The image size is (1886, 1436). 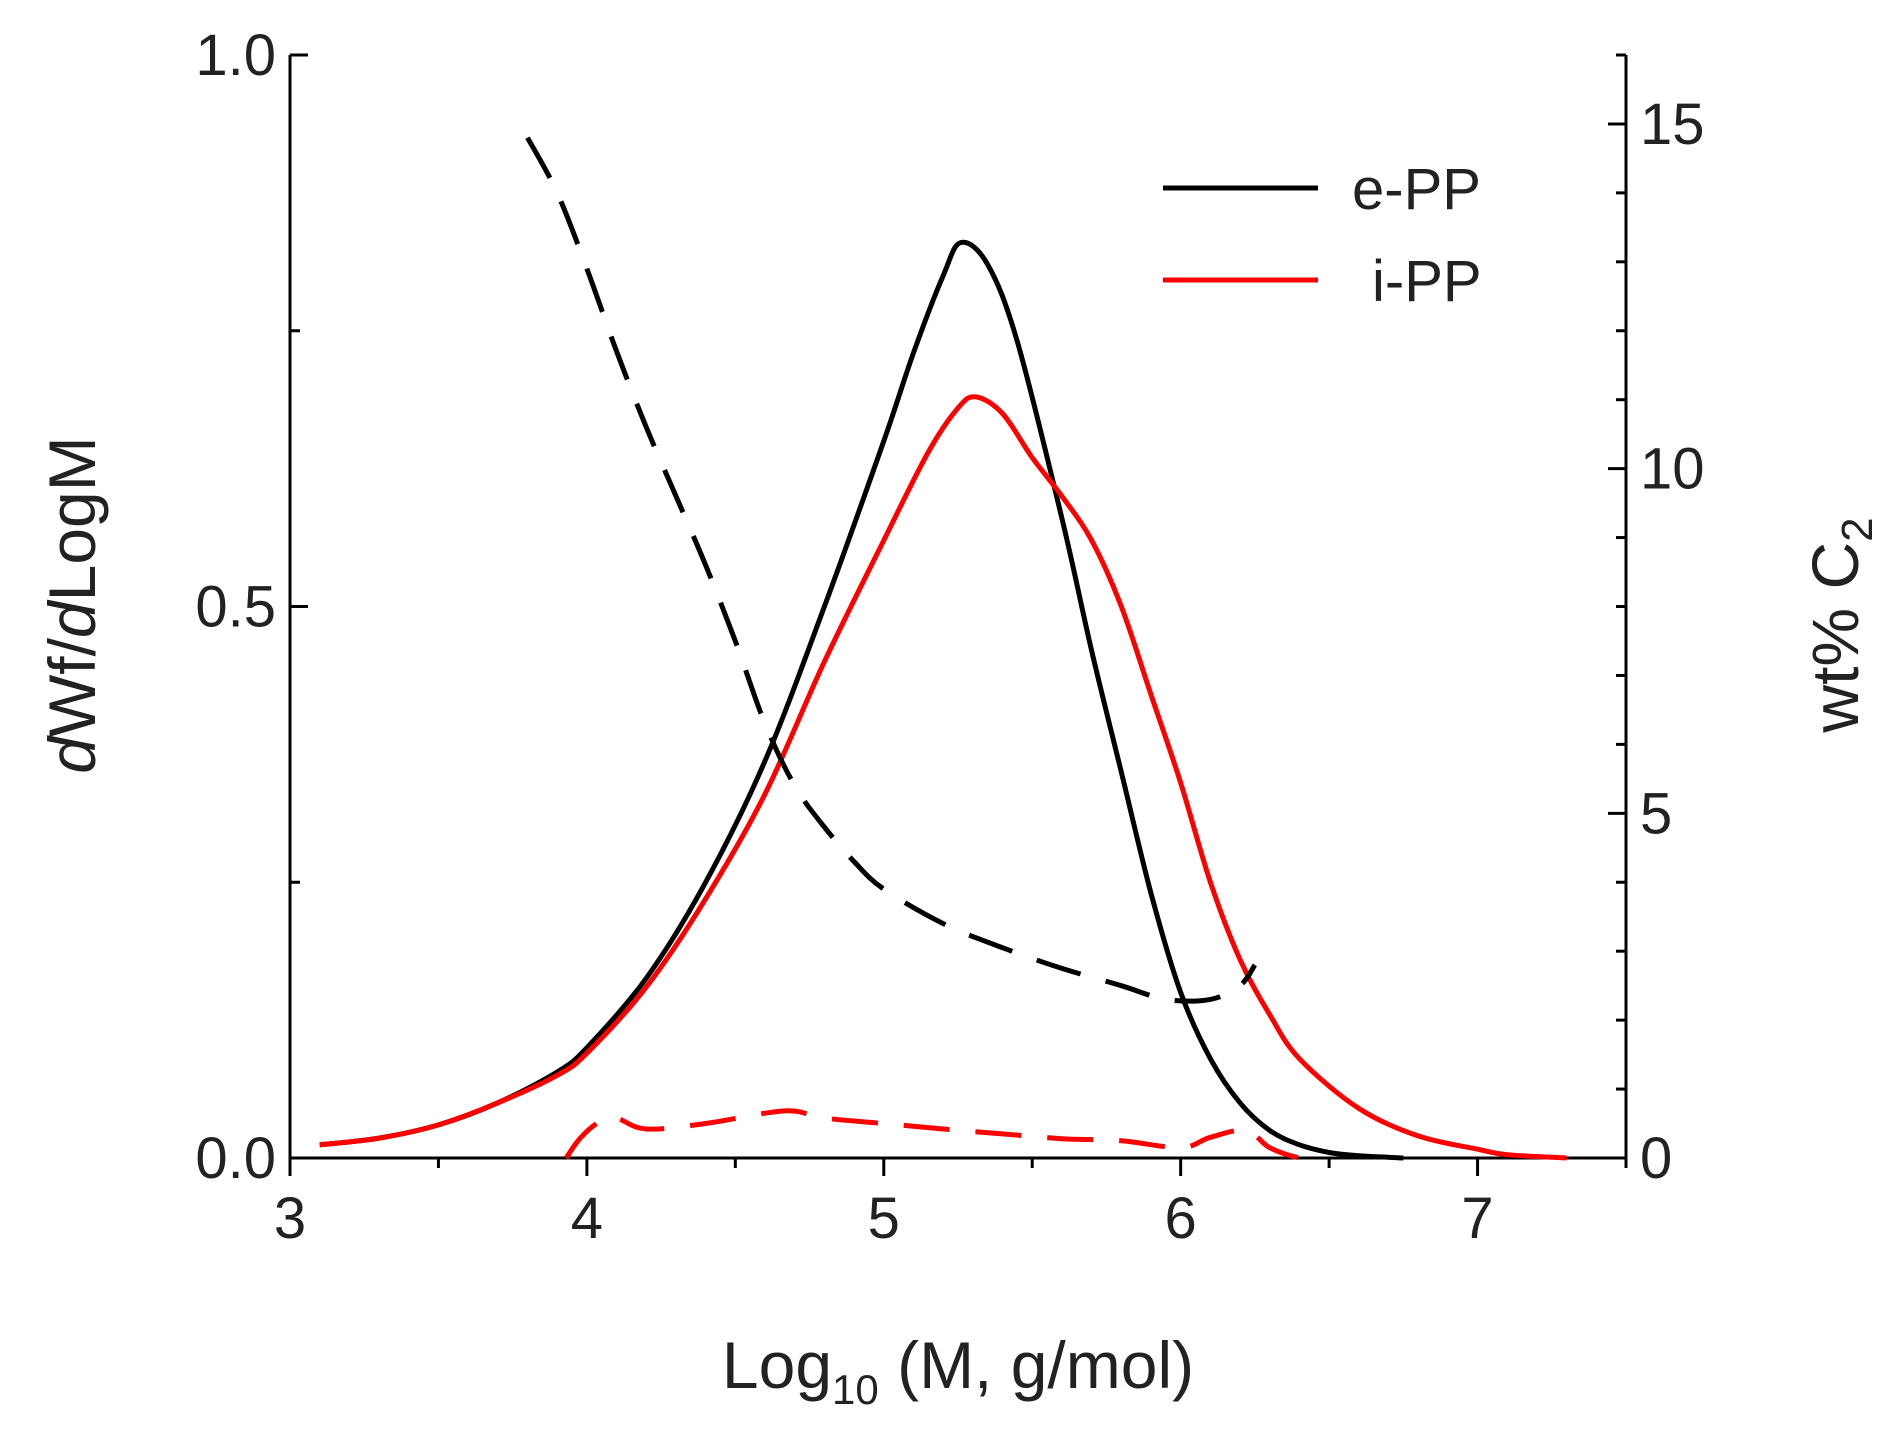 I want to click on y-right-tick-label: 15, so click(x=1672, y=124).